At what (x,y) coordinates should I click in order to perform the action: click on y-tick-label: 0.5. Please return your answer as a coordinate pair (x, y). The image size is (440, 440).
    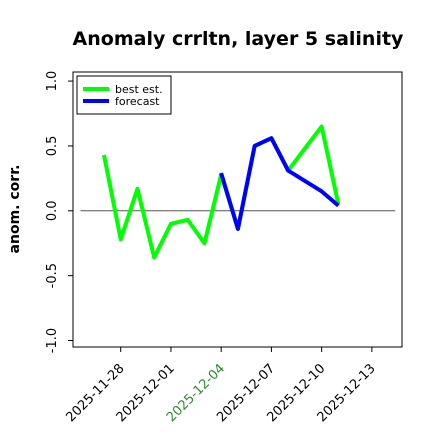
    Looking at the image, I should click on (52, 146).